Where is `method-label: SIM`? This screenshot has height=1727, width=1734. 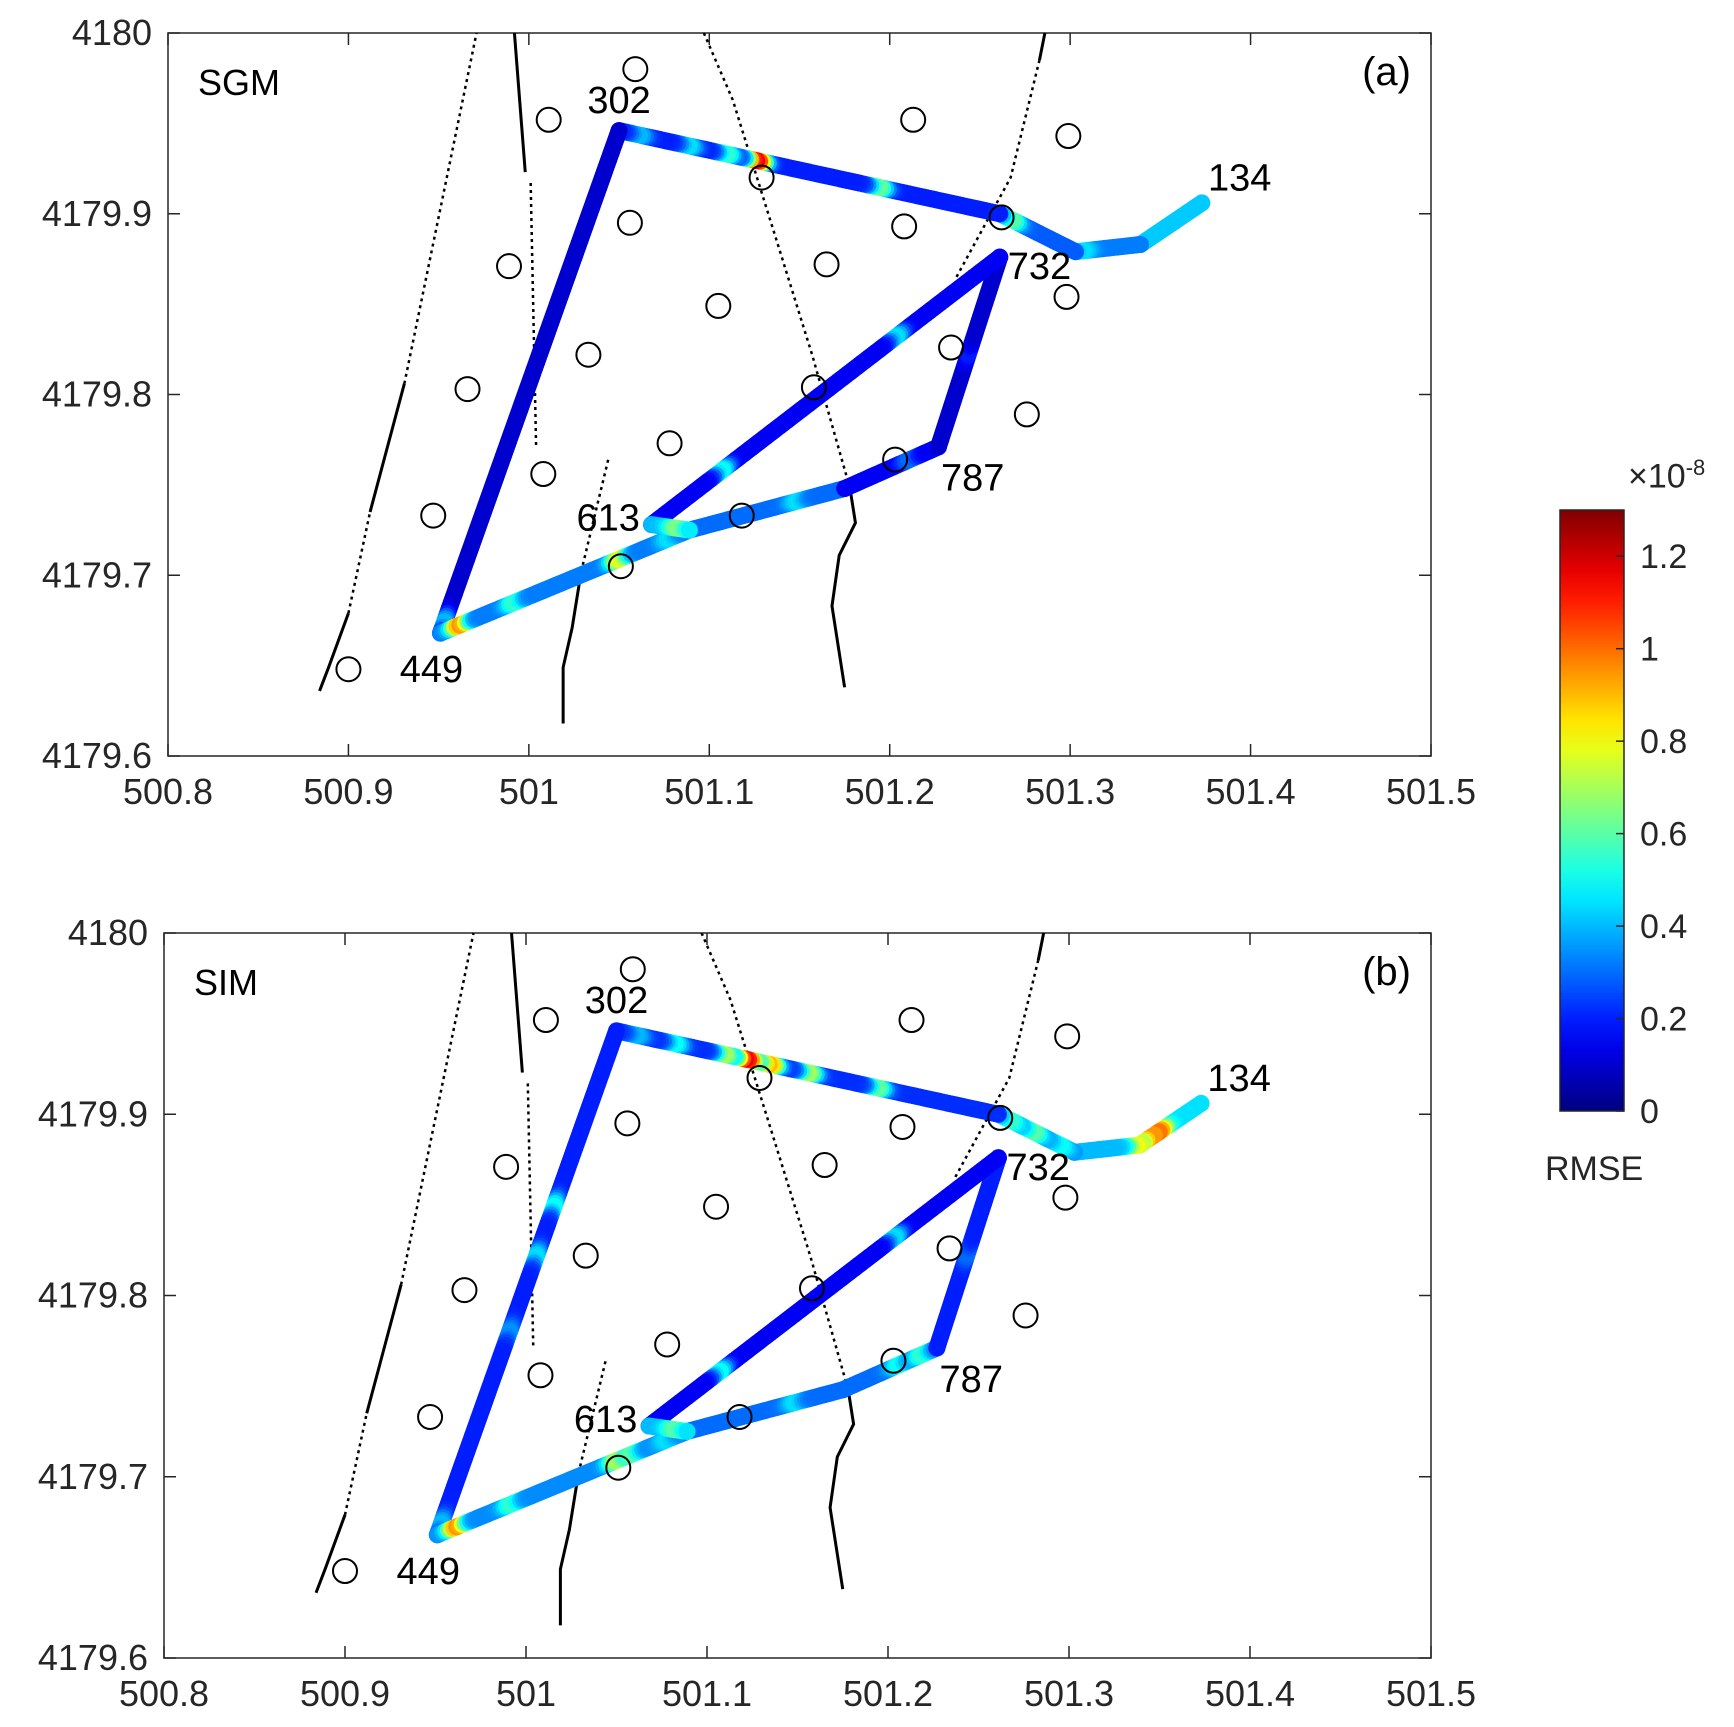 method-label: SIM is located at coordinates (226, 982).